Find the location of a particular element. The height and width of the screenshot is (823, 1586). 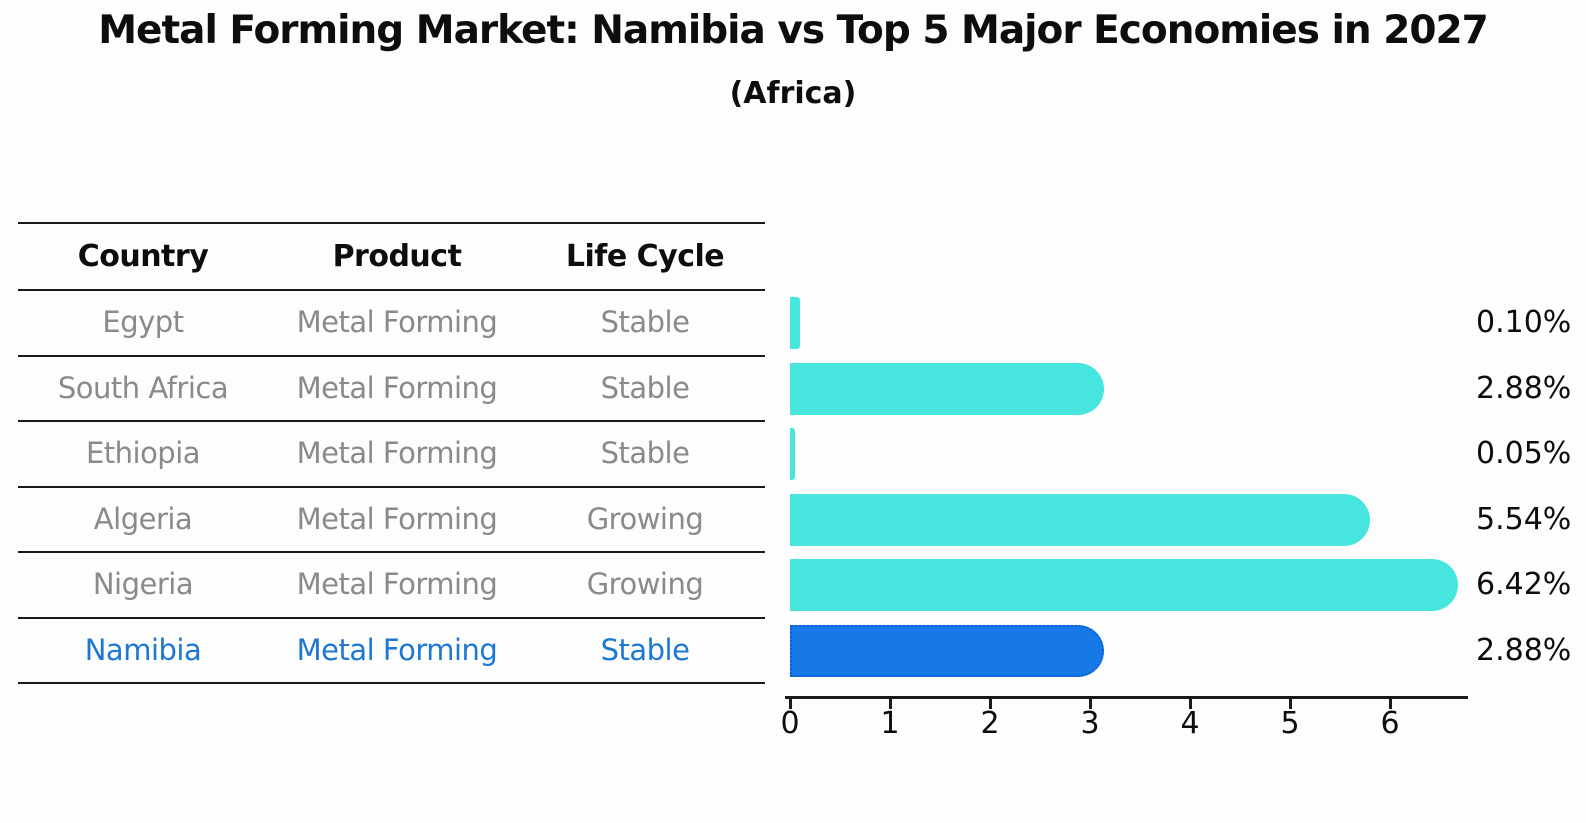

chart-subtitle: (Africa) is located at coordinates (793, 93).